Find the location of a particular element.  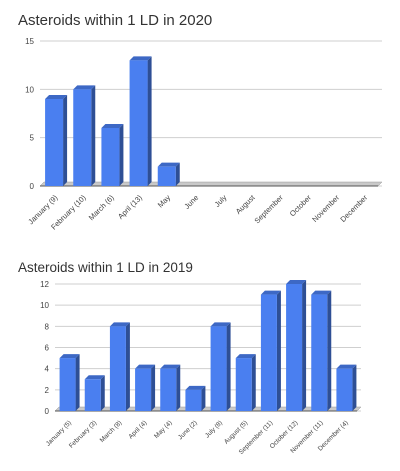

y-tick-label: 8 is located at coordinates (47, 326).